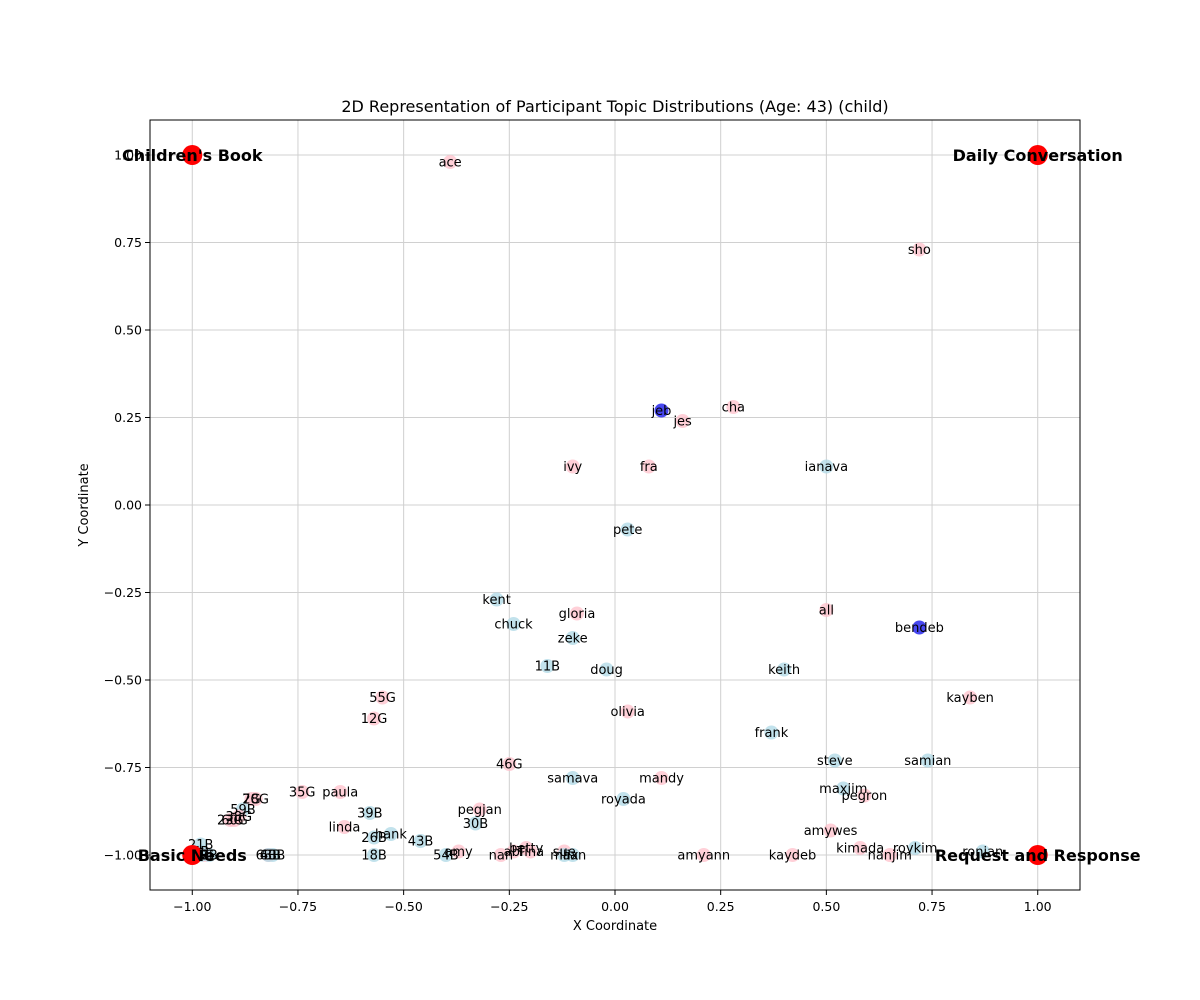 This screenshot has width=1200, height=1000. I want to click on data-point-label: kaydeb, so click(792, 856).